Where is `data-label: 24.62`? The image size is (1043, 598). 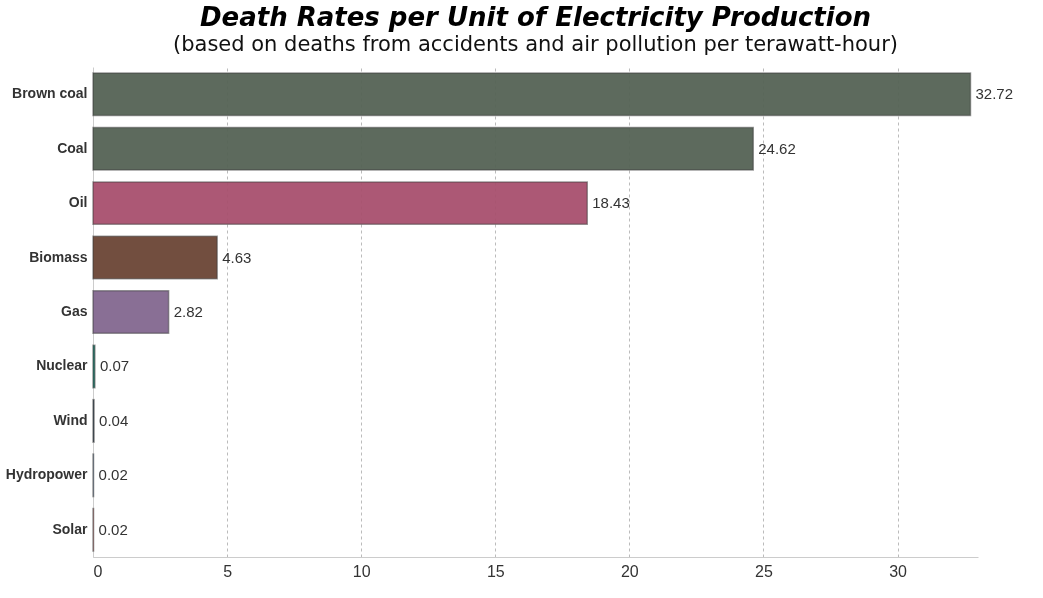 data-label: 24.62 is located at coordinates (777, 148).